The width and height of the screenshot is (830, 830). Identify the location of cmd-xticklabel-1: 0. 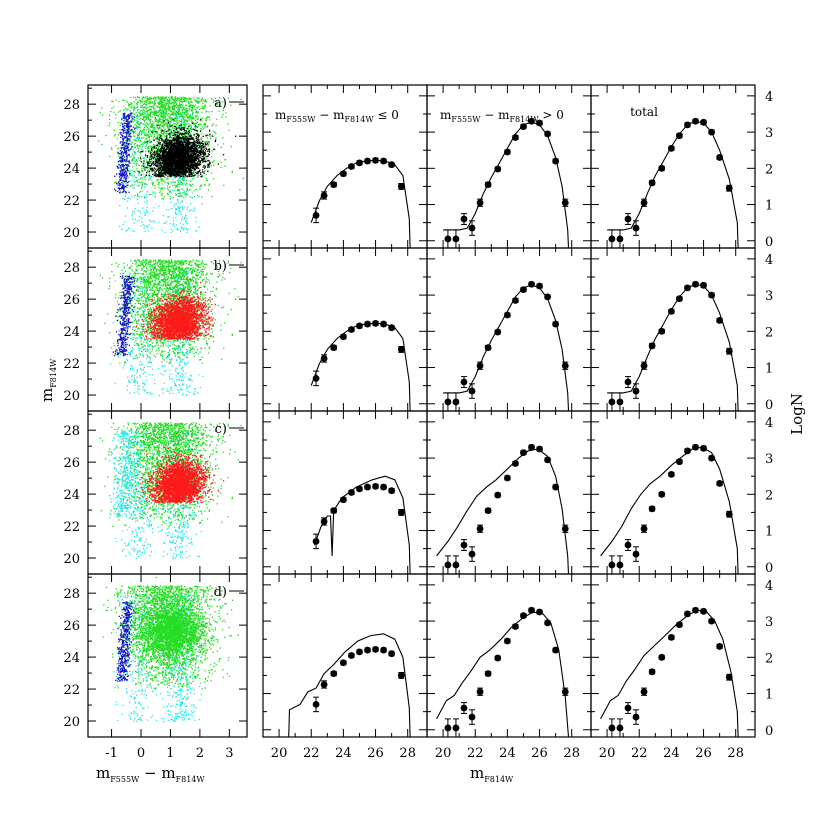
(141, 753).